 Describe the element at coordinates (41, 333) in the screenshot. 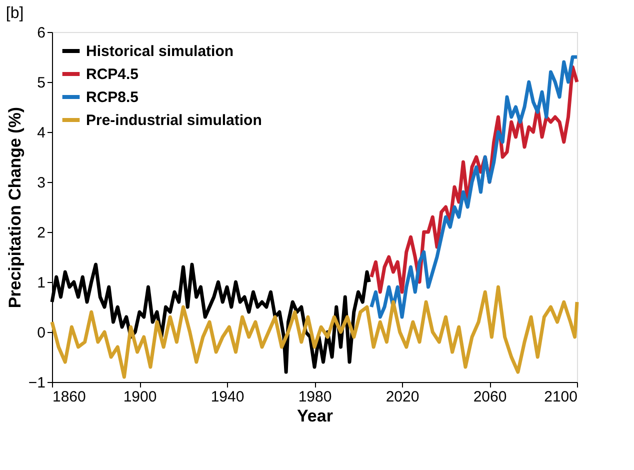

I see `y-tick-label: 0` at that location.